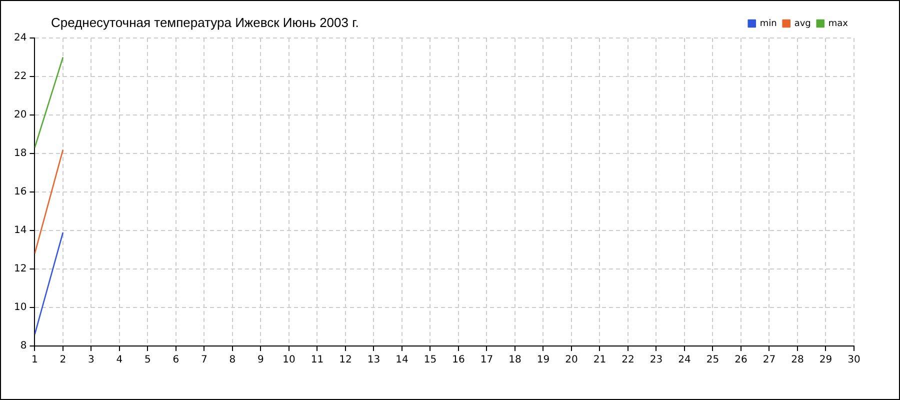  What do you see at coordinates (838, 23) in the screenshot?
I see `legend-label: max` at bounding box center [838, 23].